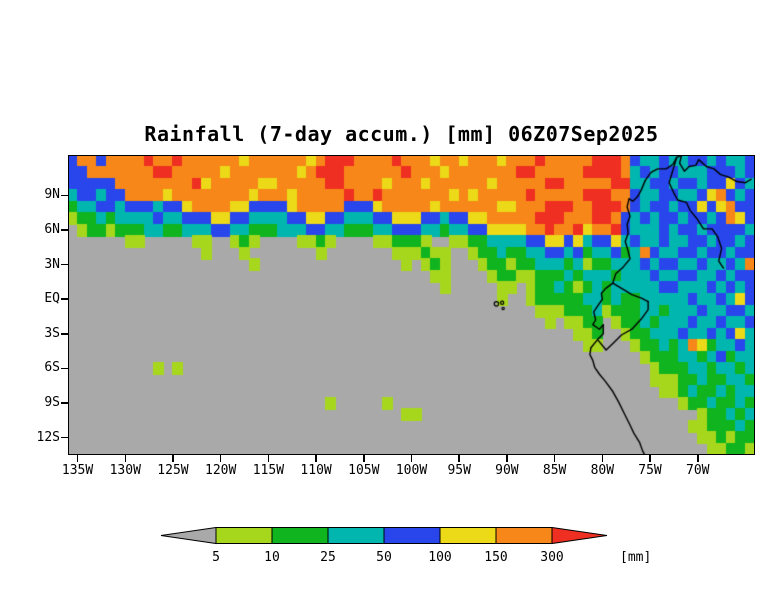  I want to click on colorbar-label: 300, so click(551, 557).